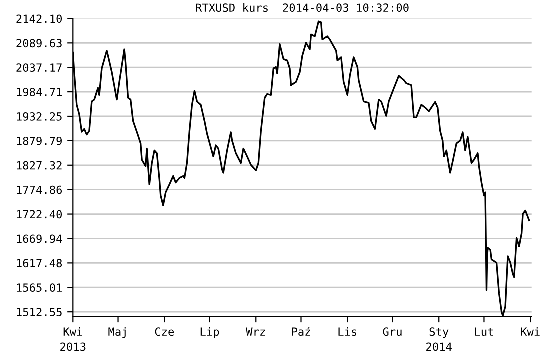 The width and height of the screenshot is (550, 353). Describe the element at coordinates (39, 19) in the screenshot. I see `y-tick-label: 2142.10` at that location.